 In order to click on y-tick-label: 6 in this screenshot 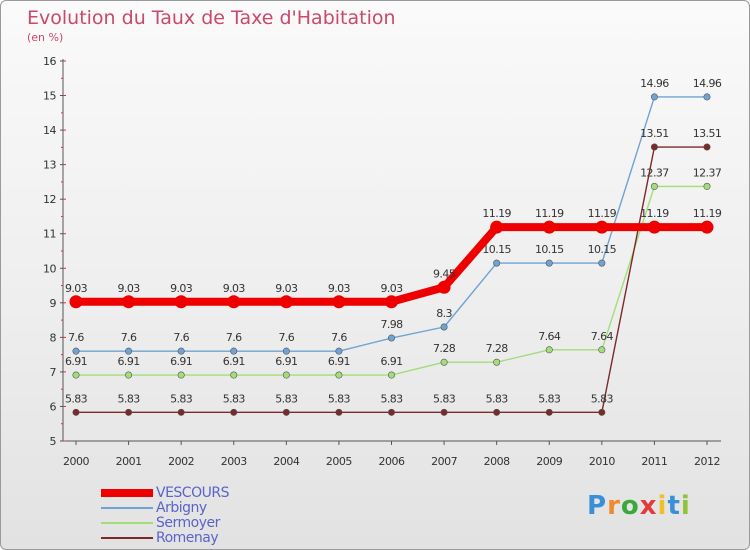, I will do `click(53, 406)`.